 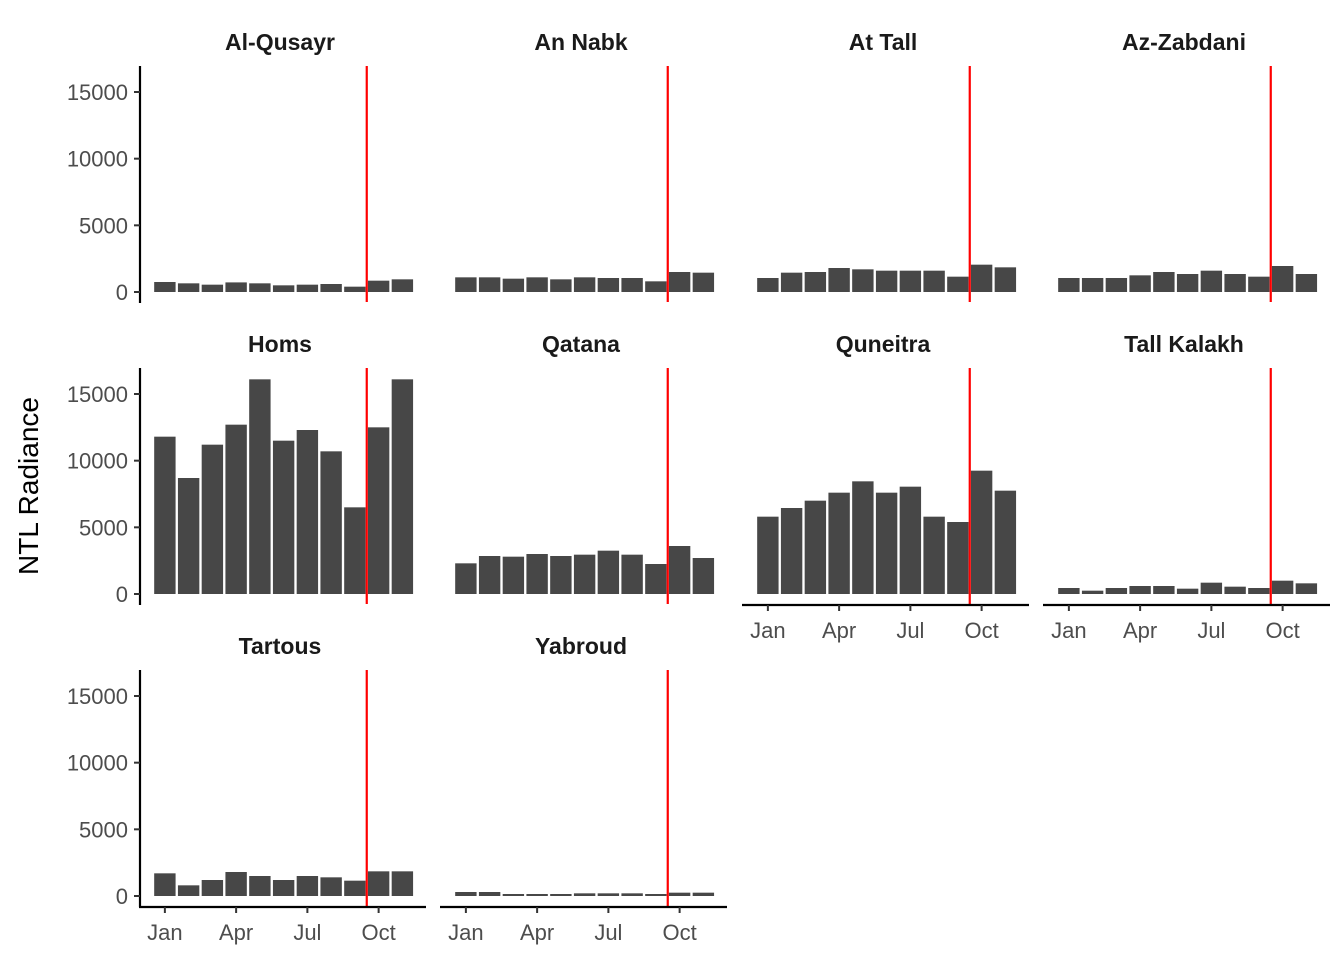 I want to click on panel-title: Qatana, so click(x=581, y=344).